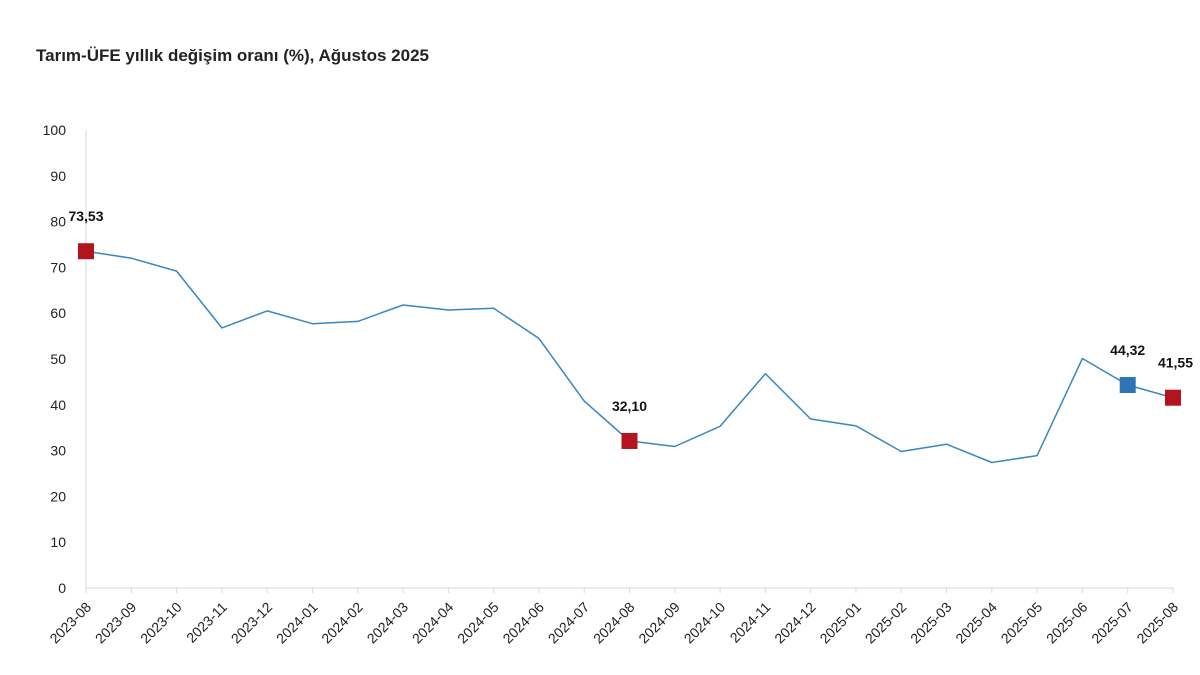 The width and height of the screenshot is (1200, 675). Describe the element at coordinates (659, 623) in the screenshot. I see `x-tick-label: 2024-09` at that location.